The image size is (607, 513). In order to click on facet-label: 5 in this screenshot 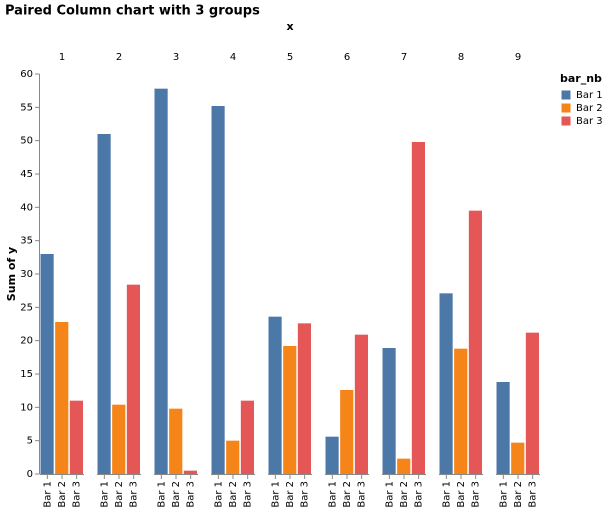, I will do `click(290, 57)`.